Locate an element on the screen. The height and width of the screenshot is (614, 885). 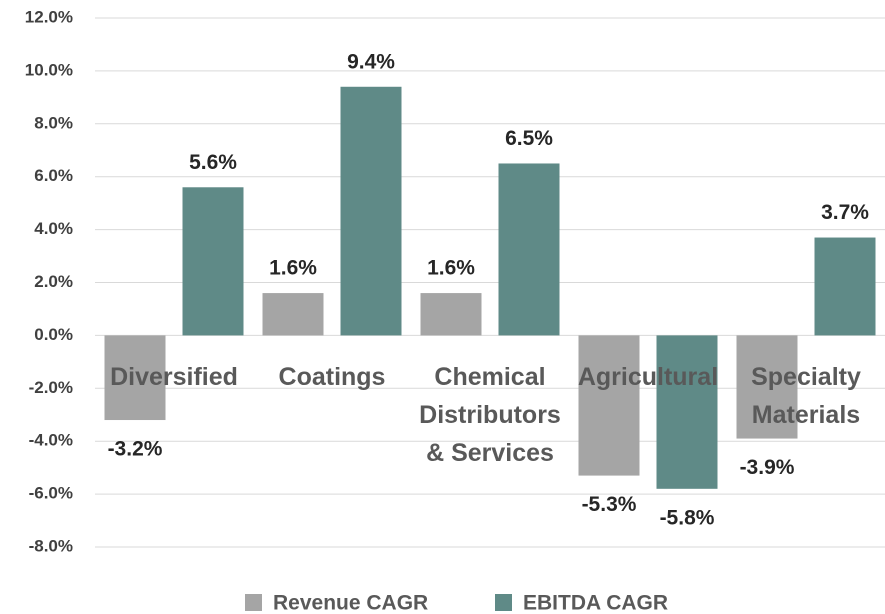
category-label: Specialty Materials is located at coordinates (806, 396).